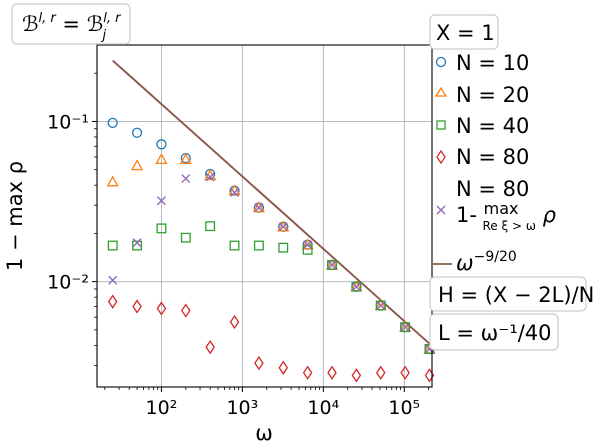 This screenshot has height=446, width=598. I want to click on legend-item-n80: N = 80, so click(482, 157).